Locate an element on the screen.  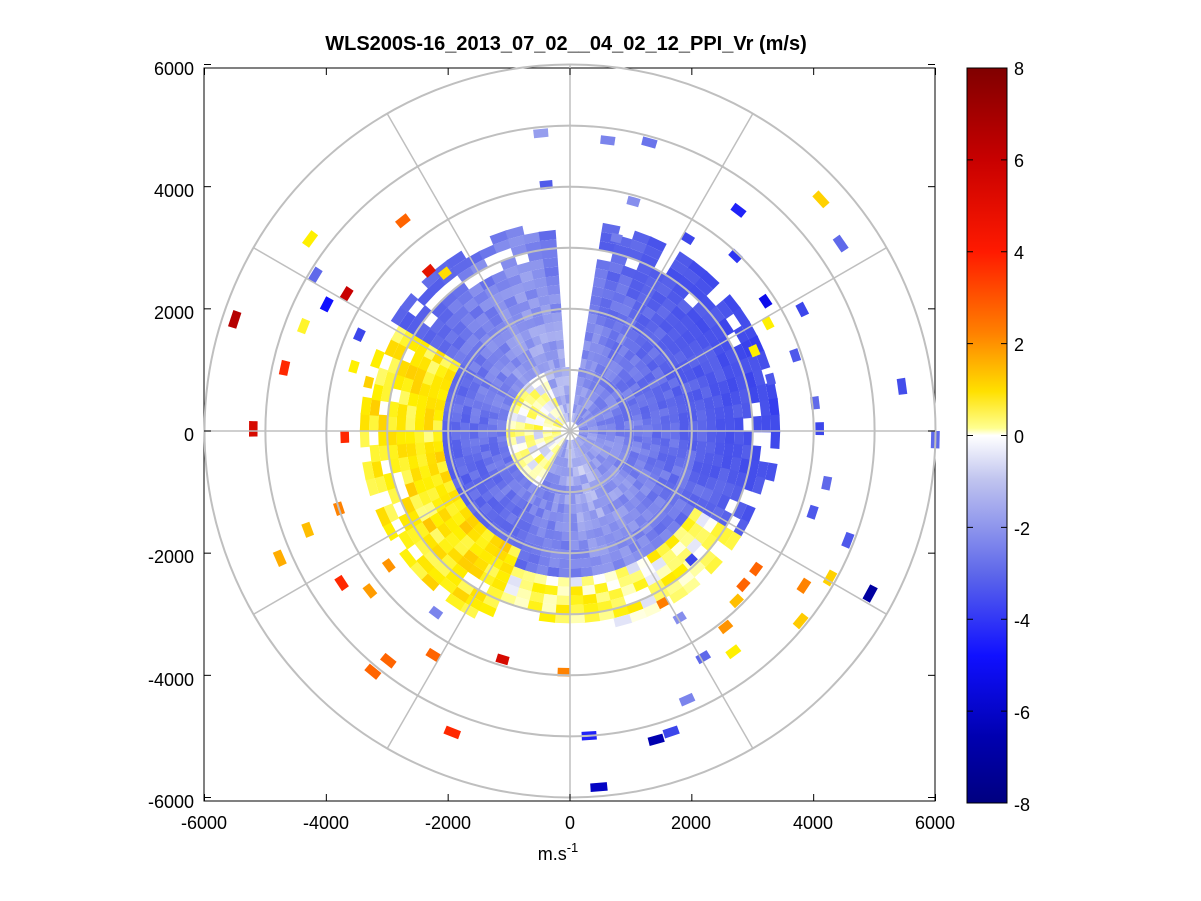
azimuth-spoke is located at coordinates (728, 522).